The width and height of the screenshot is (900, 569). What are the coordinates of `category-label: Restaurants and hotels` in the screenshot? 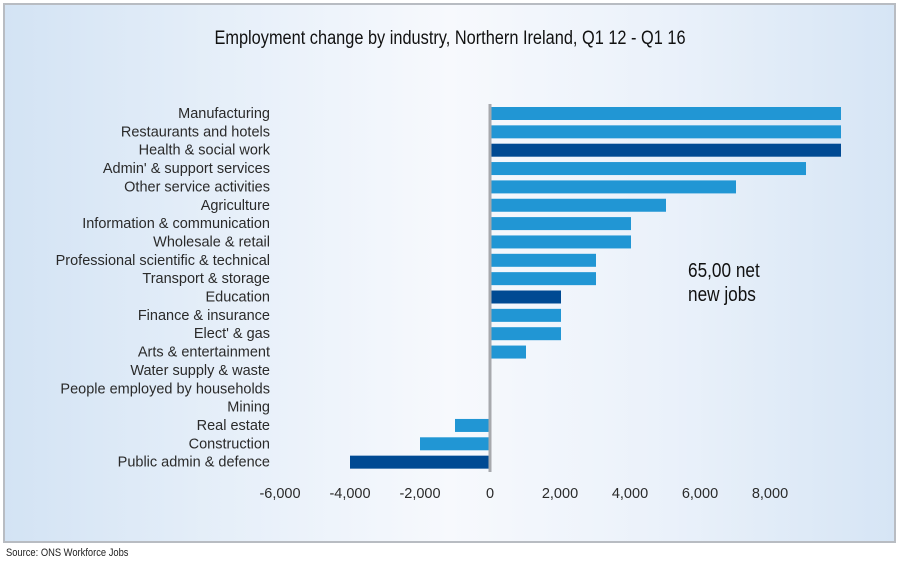 It's located at (195, 132).